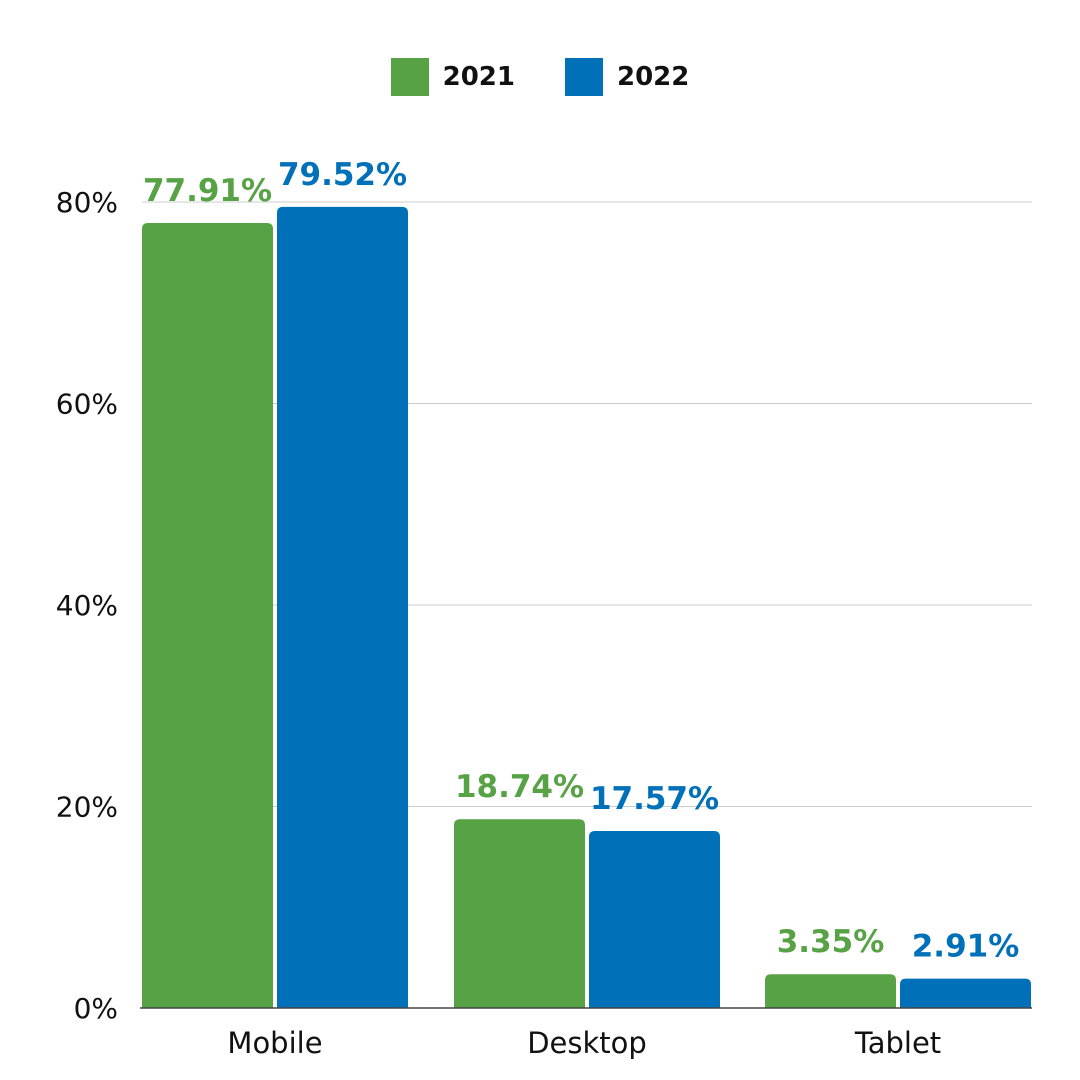  I want to click on legend-swatch-2022, so click(584, 77).